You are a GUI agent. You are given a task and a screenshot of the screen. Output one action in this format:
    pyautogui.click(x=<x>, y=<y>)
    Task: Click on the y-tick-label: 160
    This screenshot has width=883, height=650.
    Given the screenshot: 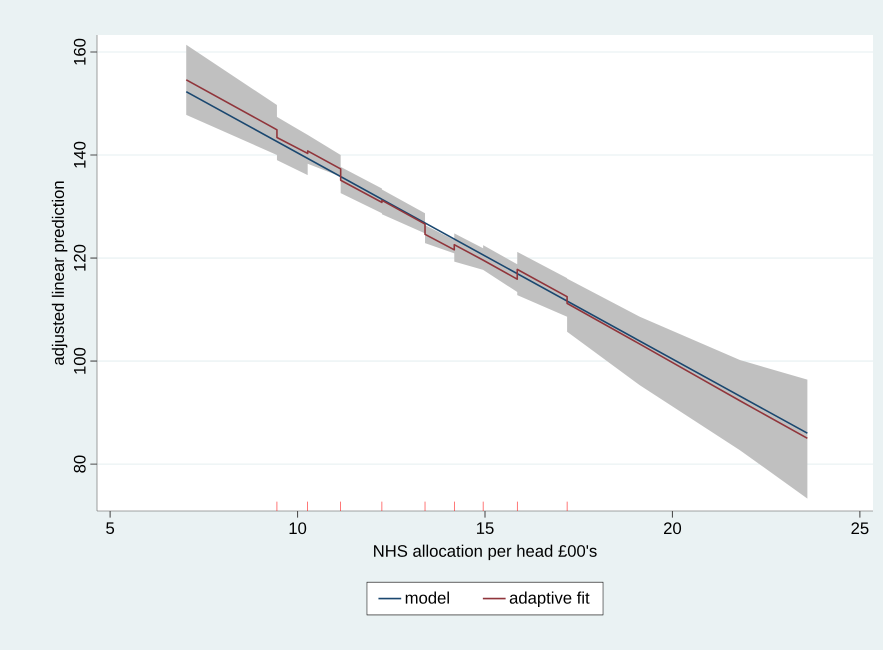 What is the action you would take?
    pyautogui.click(x=80, y=51)
    